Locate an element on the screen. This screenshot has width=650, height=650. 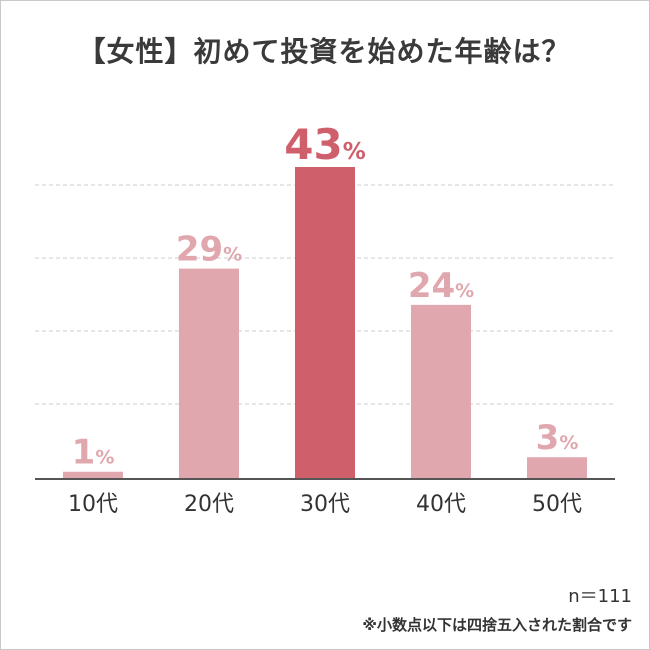
bar-30代 is located at coordinates (325, 323).